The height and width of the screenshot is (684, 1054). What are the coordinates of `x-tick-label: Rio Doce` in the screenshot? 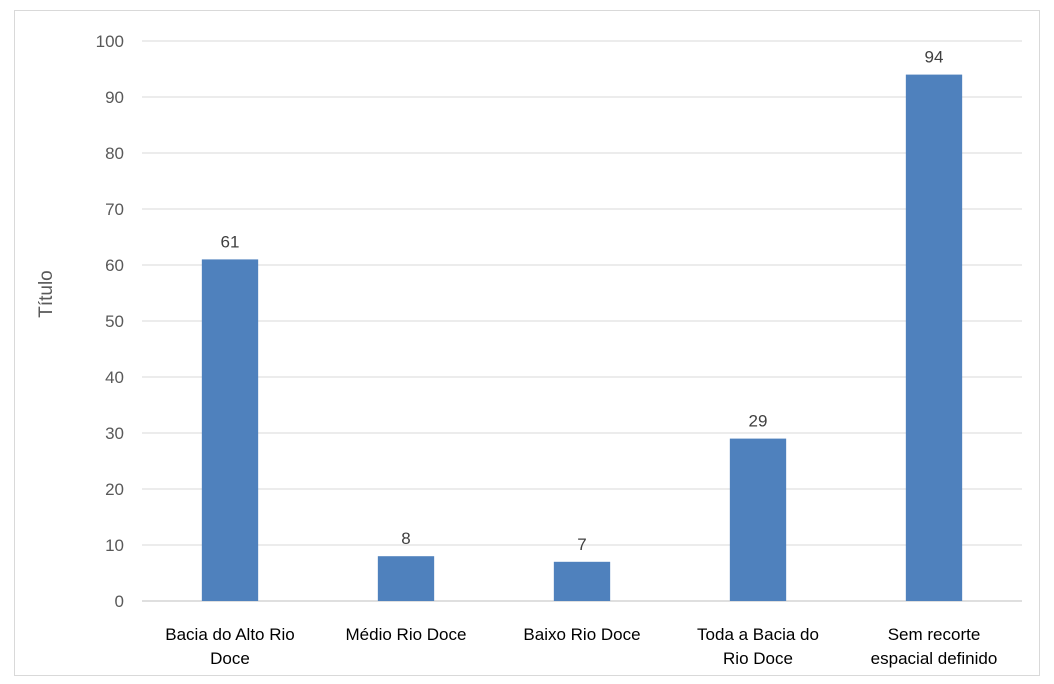 It's located at (758, 658).